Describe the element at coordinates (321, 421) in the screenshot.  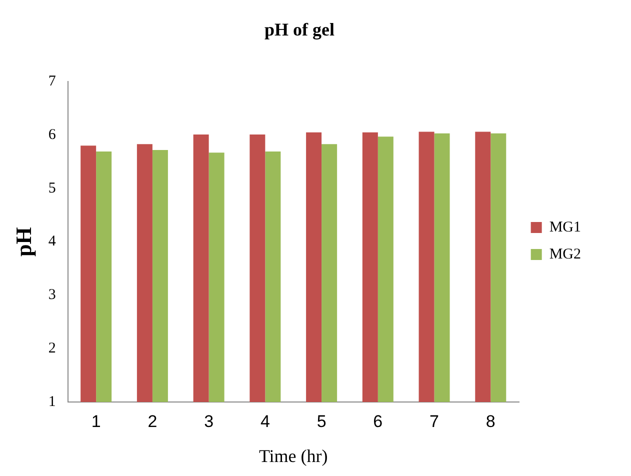
I see `x-tick-label: 5` at that location.